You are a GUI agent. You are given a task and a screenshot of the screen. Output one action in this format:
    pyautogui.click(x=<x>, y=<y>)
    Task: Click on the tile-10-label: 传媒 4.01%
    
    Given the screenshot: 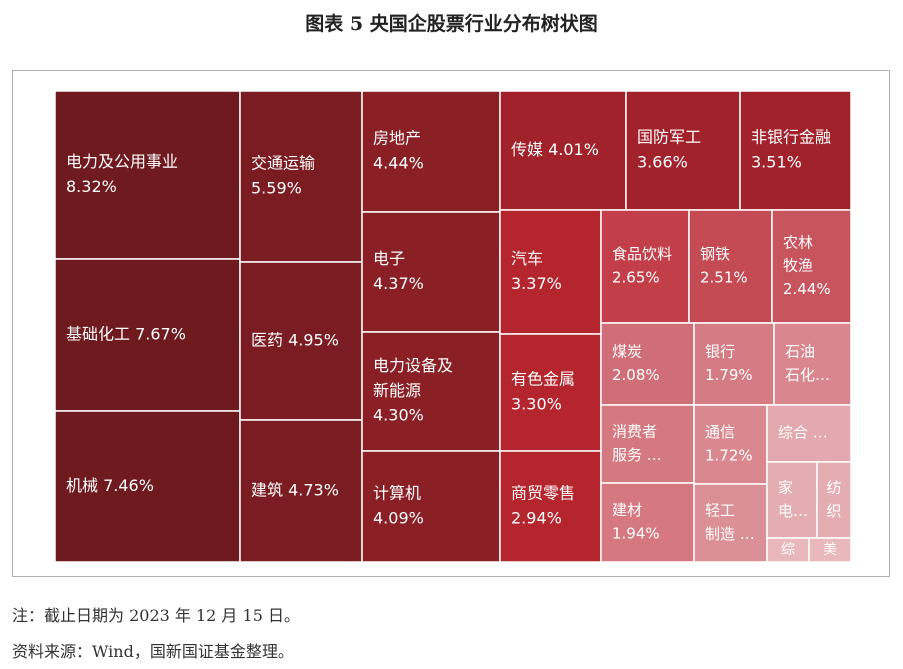 What is the action you would take?
    pyautogui.click(x=555, y=149)
    